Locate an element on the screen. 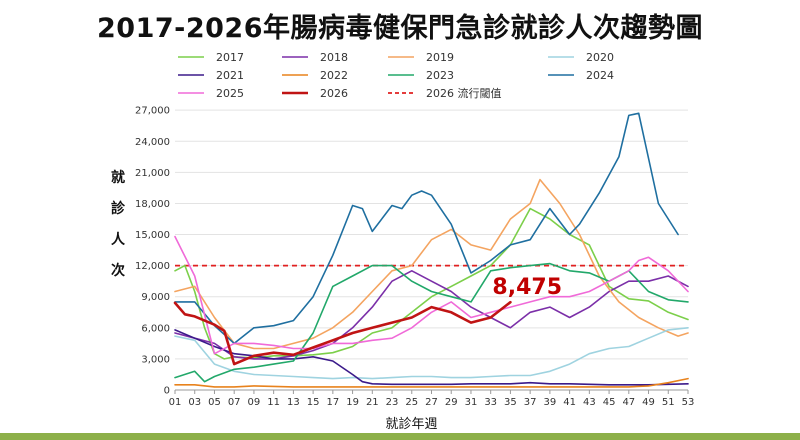 The image size is (800, 440). y-tick-label: 18,000 is located at coordinates (152, 204).